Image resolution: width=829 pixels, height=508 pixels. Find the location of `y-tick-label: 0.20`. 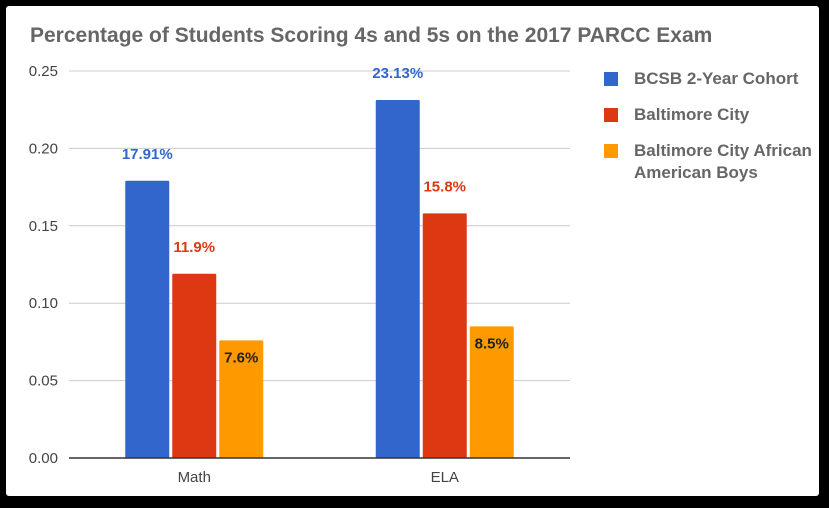

y-tick-label: 0.20 is located at coordinates (43, 148).